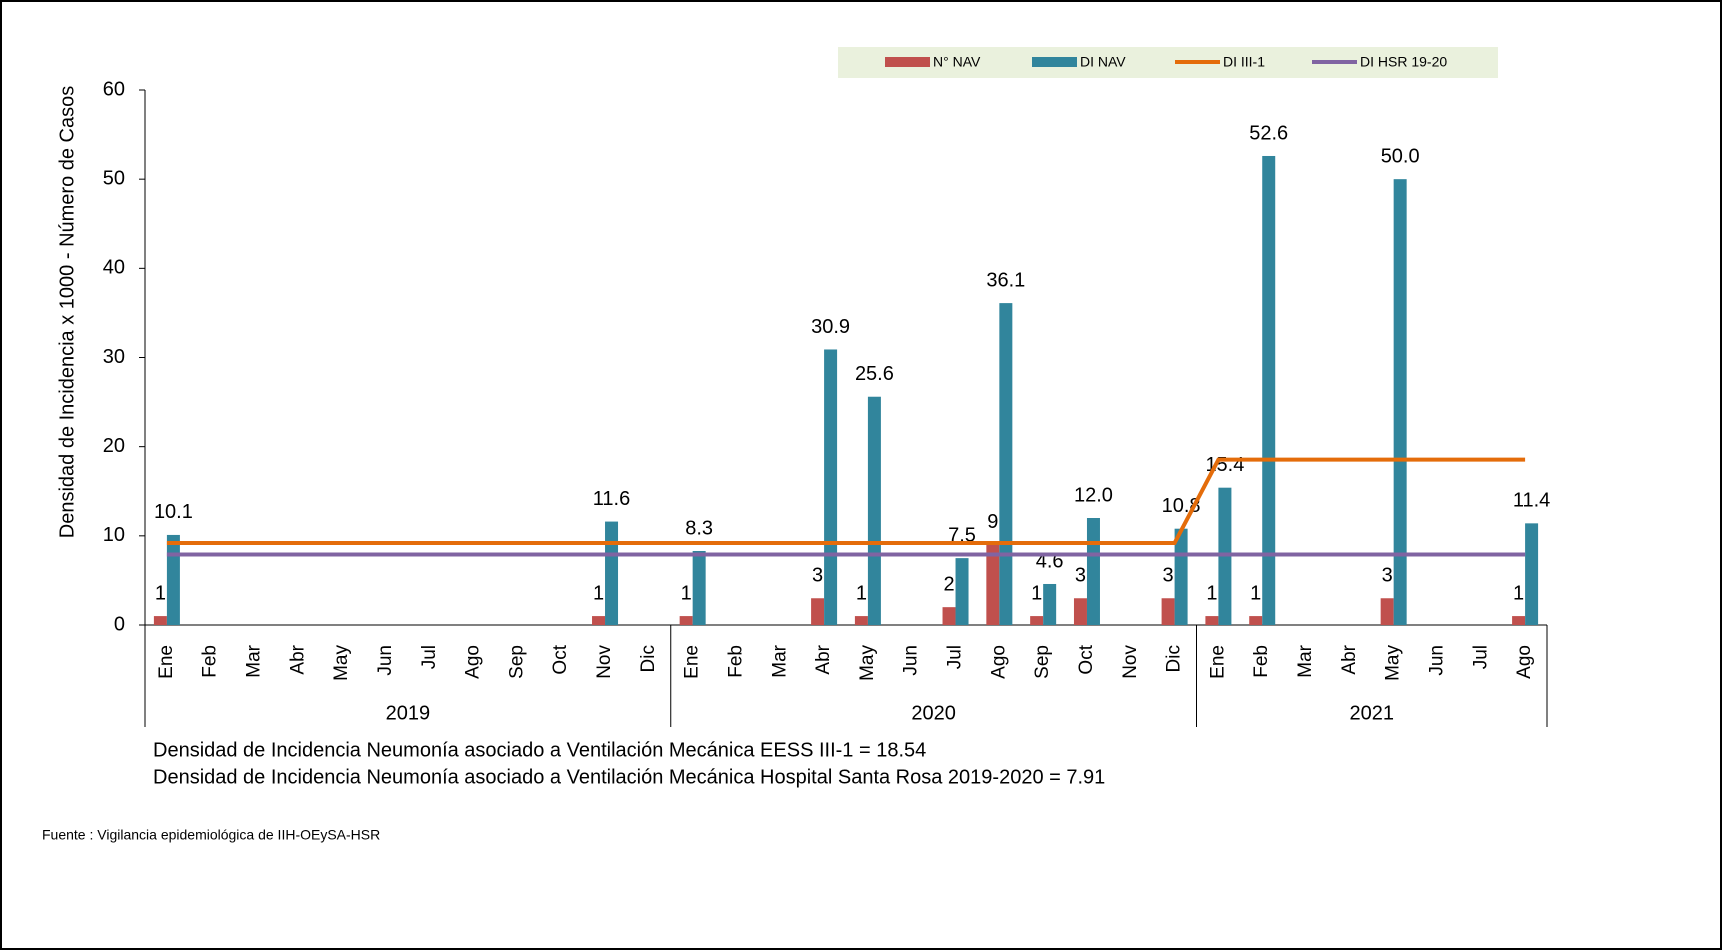 This screenshot has width=1723, height=951. What do you see at coordinates (1093, 495) in the screenshot?
I see `data-label: 12.0` at bounding box center [1093, 495].